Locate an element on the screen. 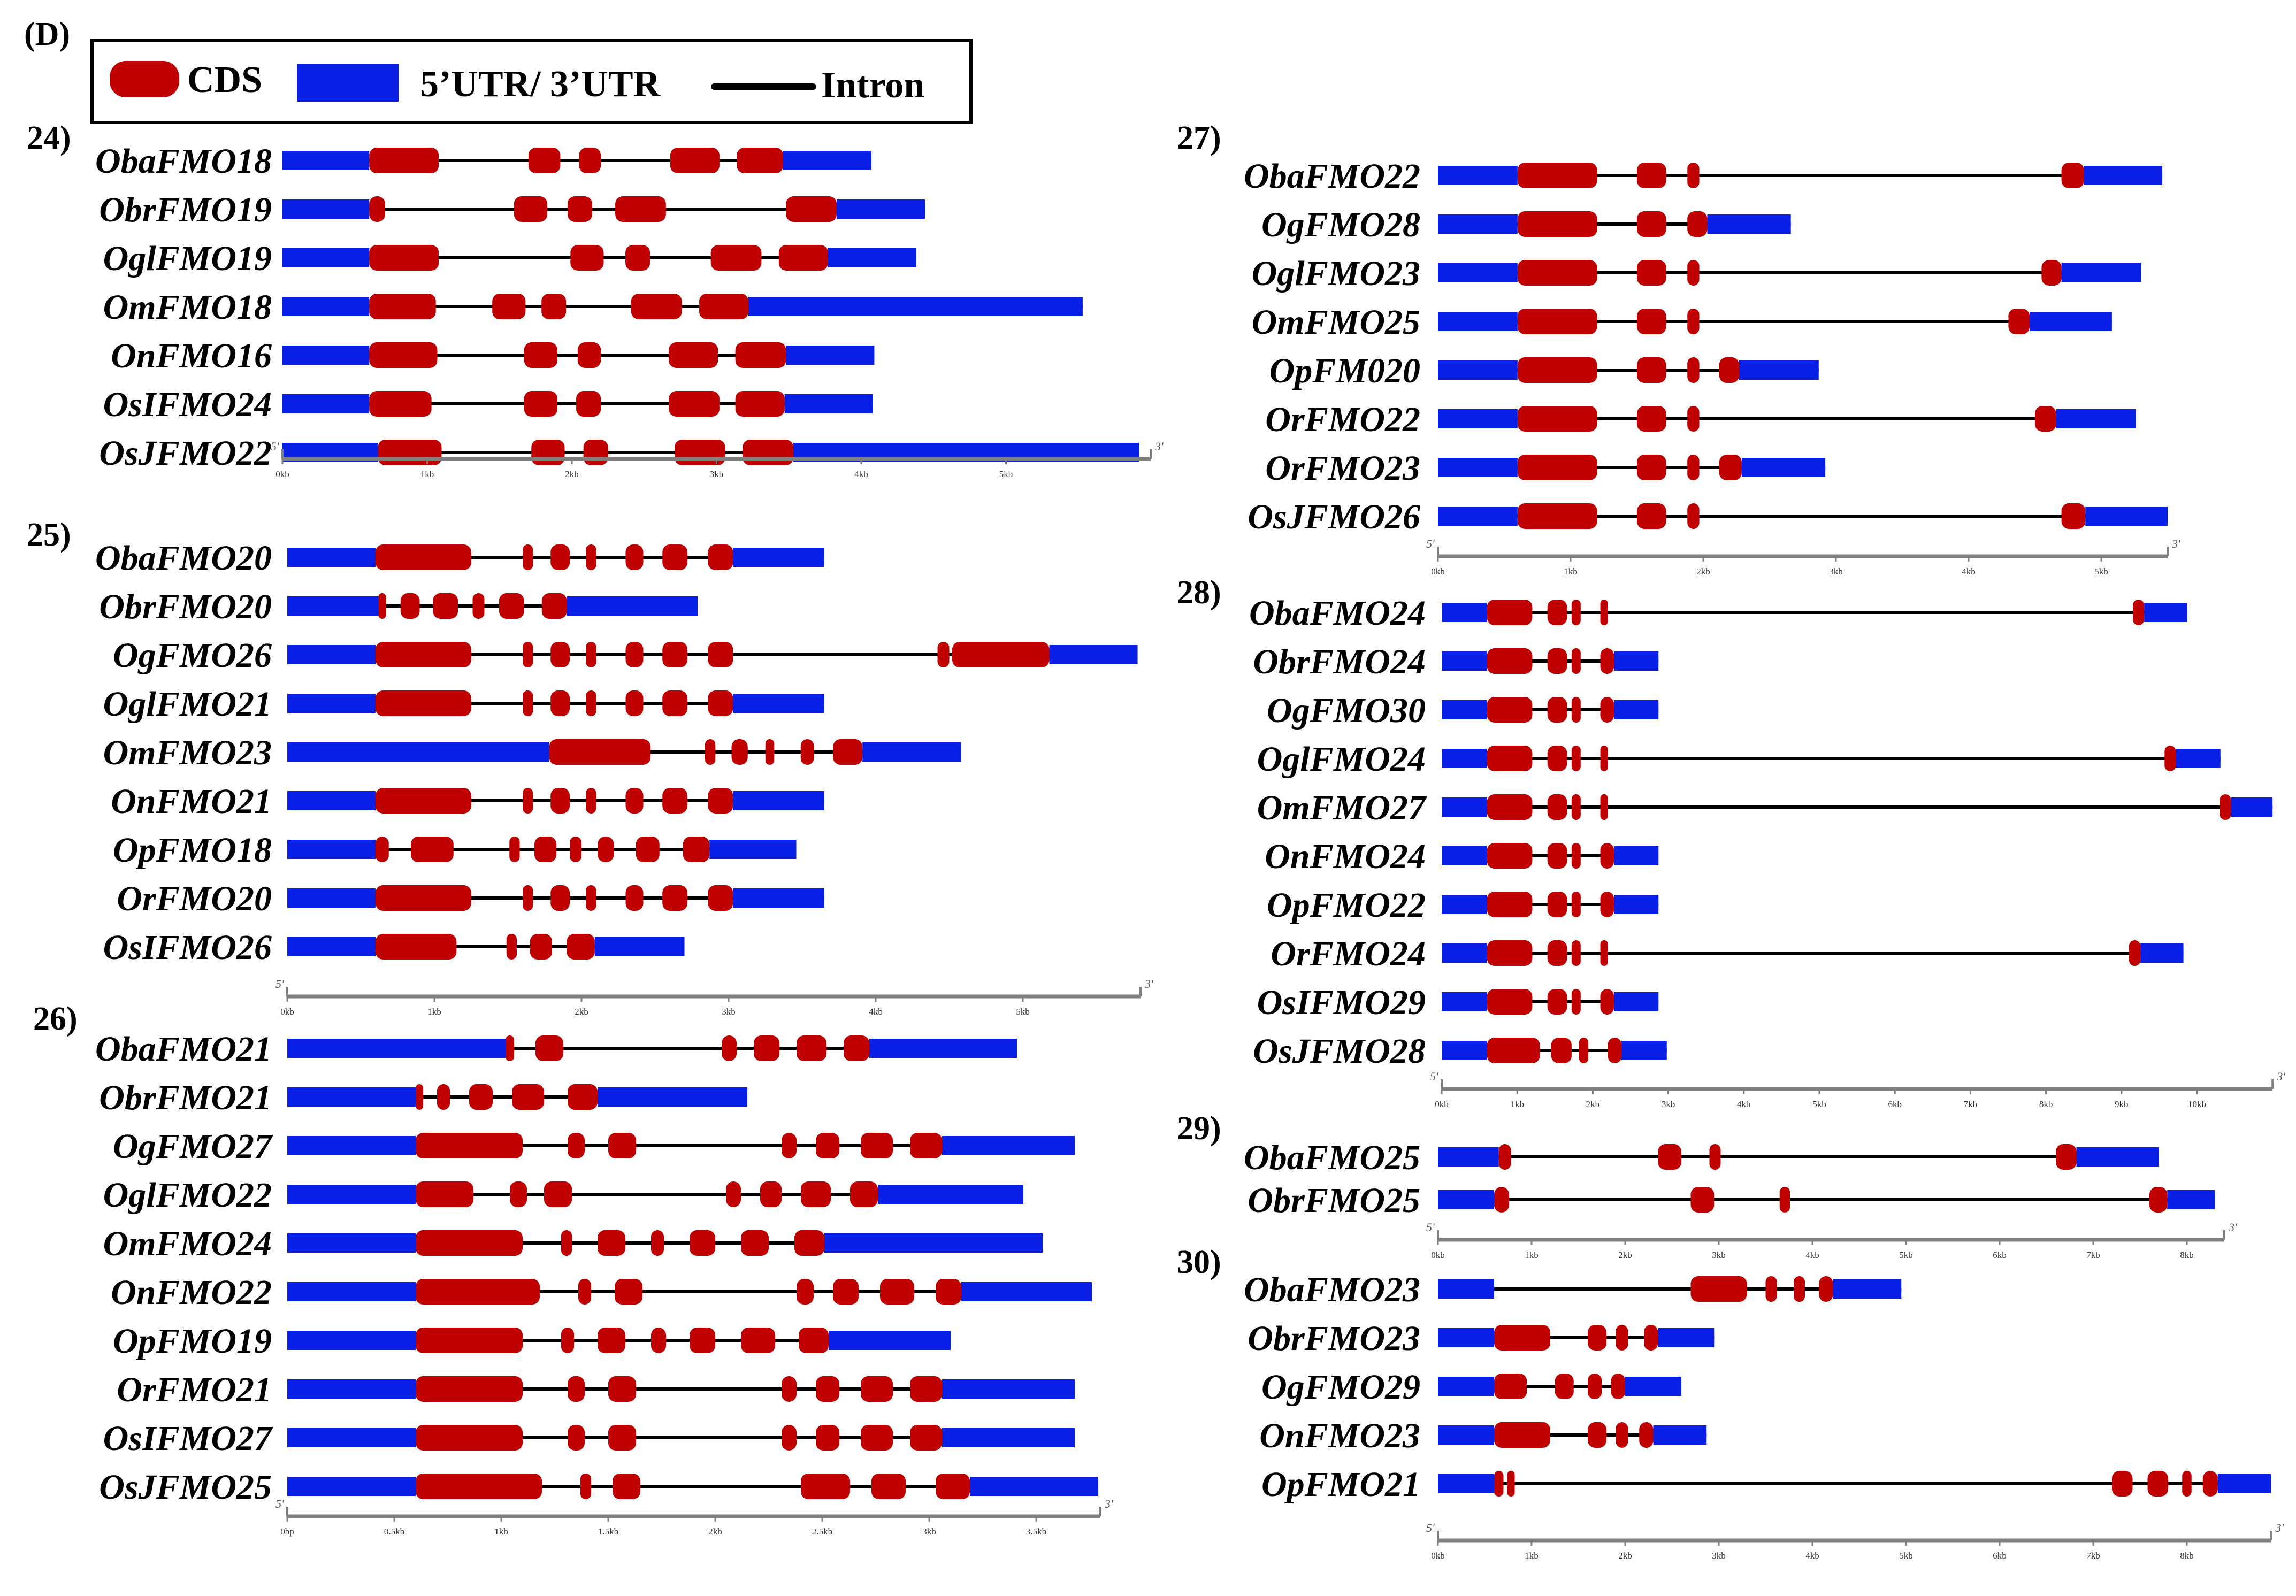 Image resolution: width=2296 pixels, height=1596 pixels. axis-tick-label: 8kb is located at coordinates (2187, 1556).